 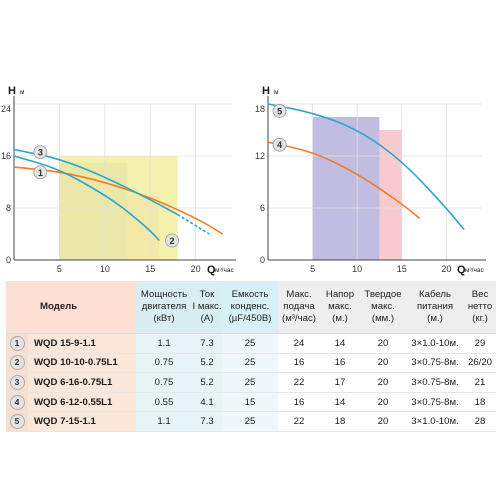 I want to click on header-text: двигателя, so click(x=164, y=306).